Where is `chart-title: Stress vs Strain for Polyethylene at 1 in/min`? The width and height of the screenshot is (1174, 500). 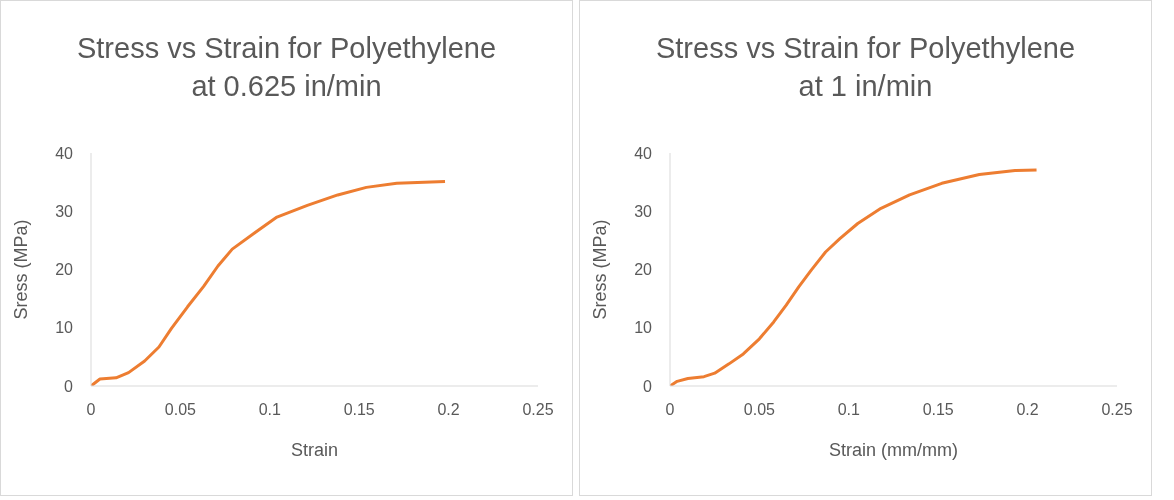 chart-title: Stress vs Strain for Polyethylene at 1 in/min is located at coordinates (865, 67).